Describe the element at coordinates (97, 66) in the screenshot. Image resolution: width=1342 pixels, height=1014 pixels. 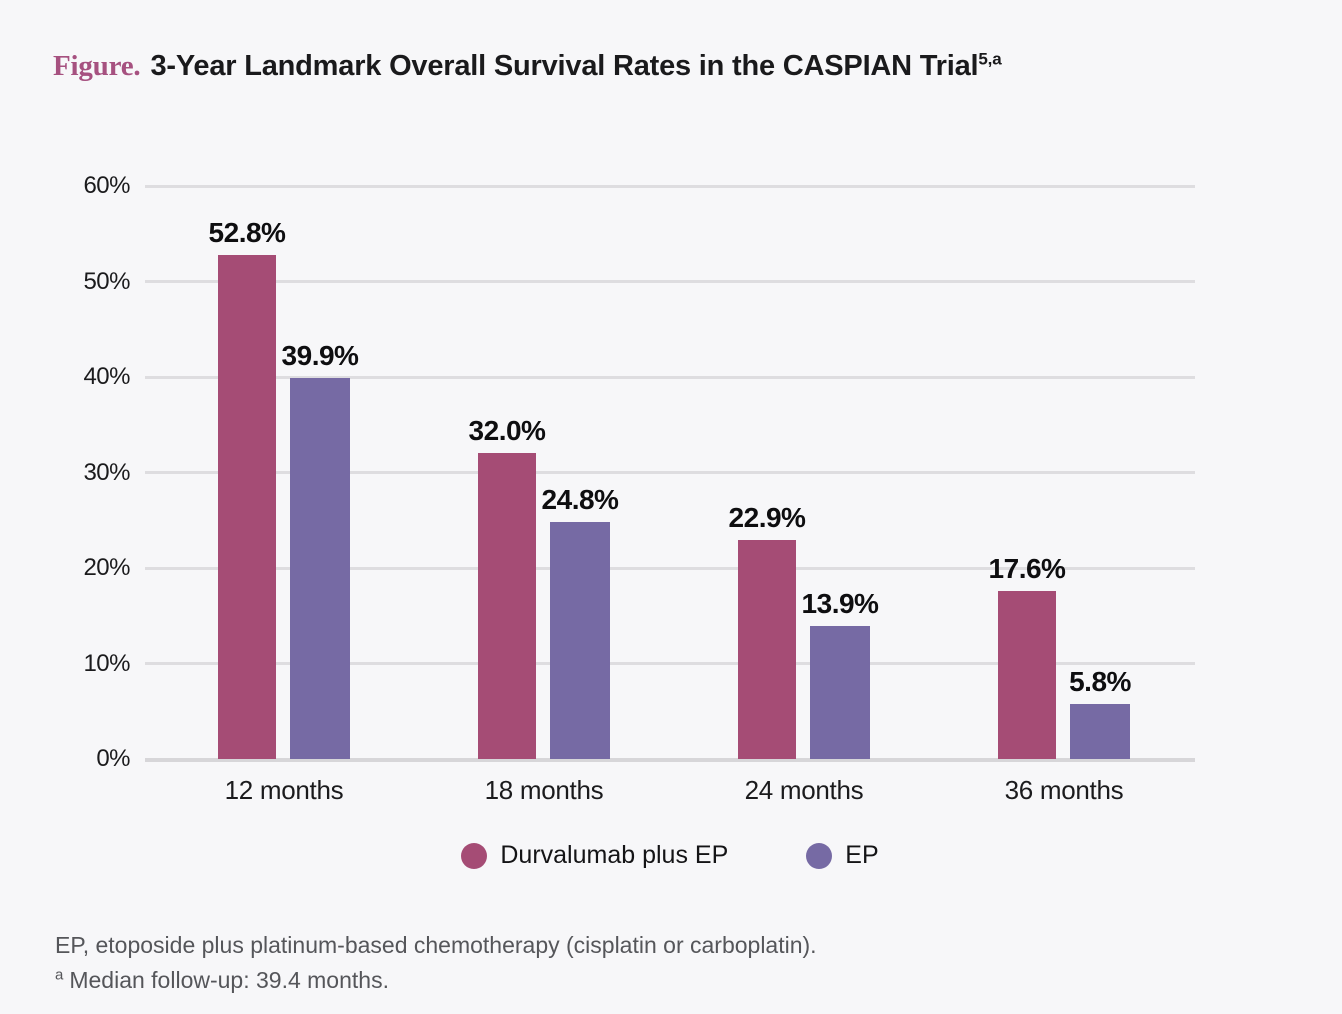
I see `figure-label: Figure.` at that location.